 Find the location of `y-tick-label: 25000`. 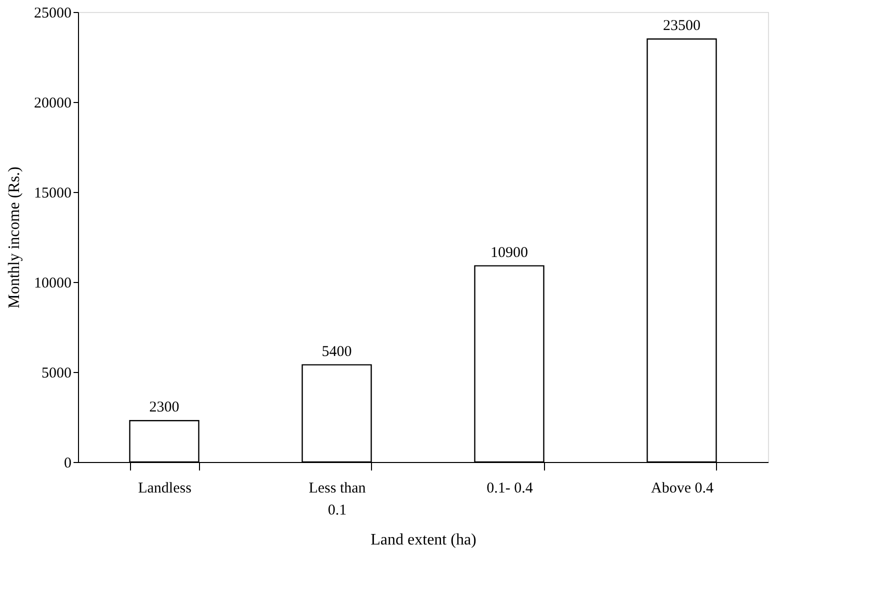

y-tick-label: 25000 is located at coordinates (53, 14).